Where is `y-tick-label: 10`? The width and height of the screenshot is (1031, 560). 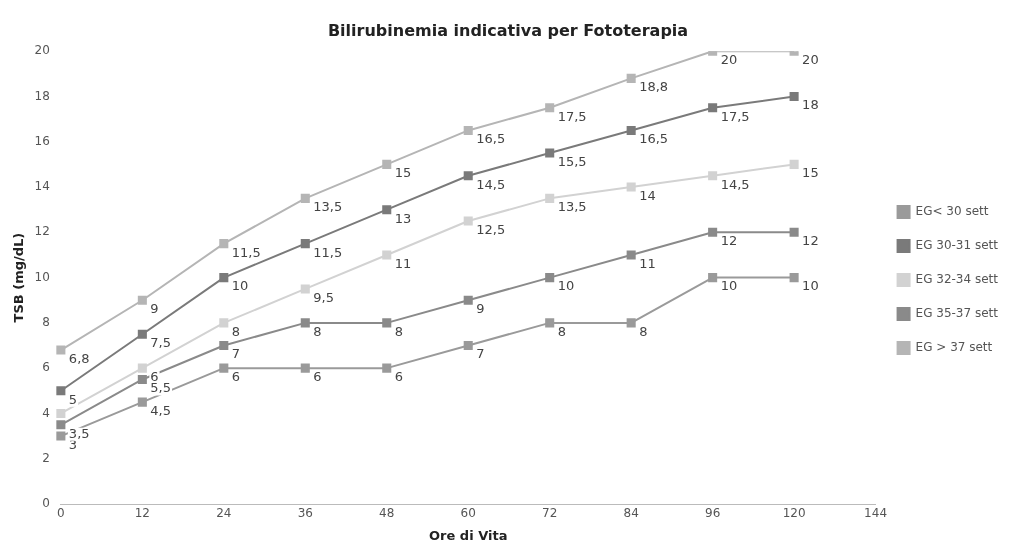
y-tick-label: 10 is located at coordinates (42, 276).